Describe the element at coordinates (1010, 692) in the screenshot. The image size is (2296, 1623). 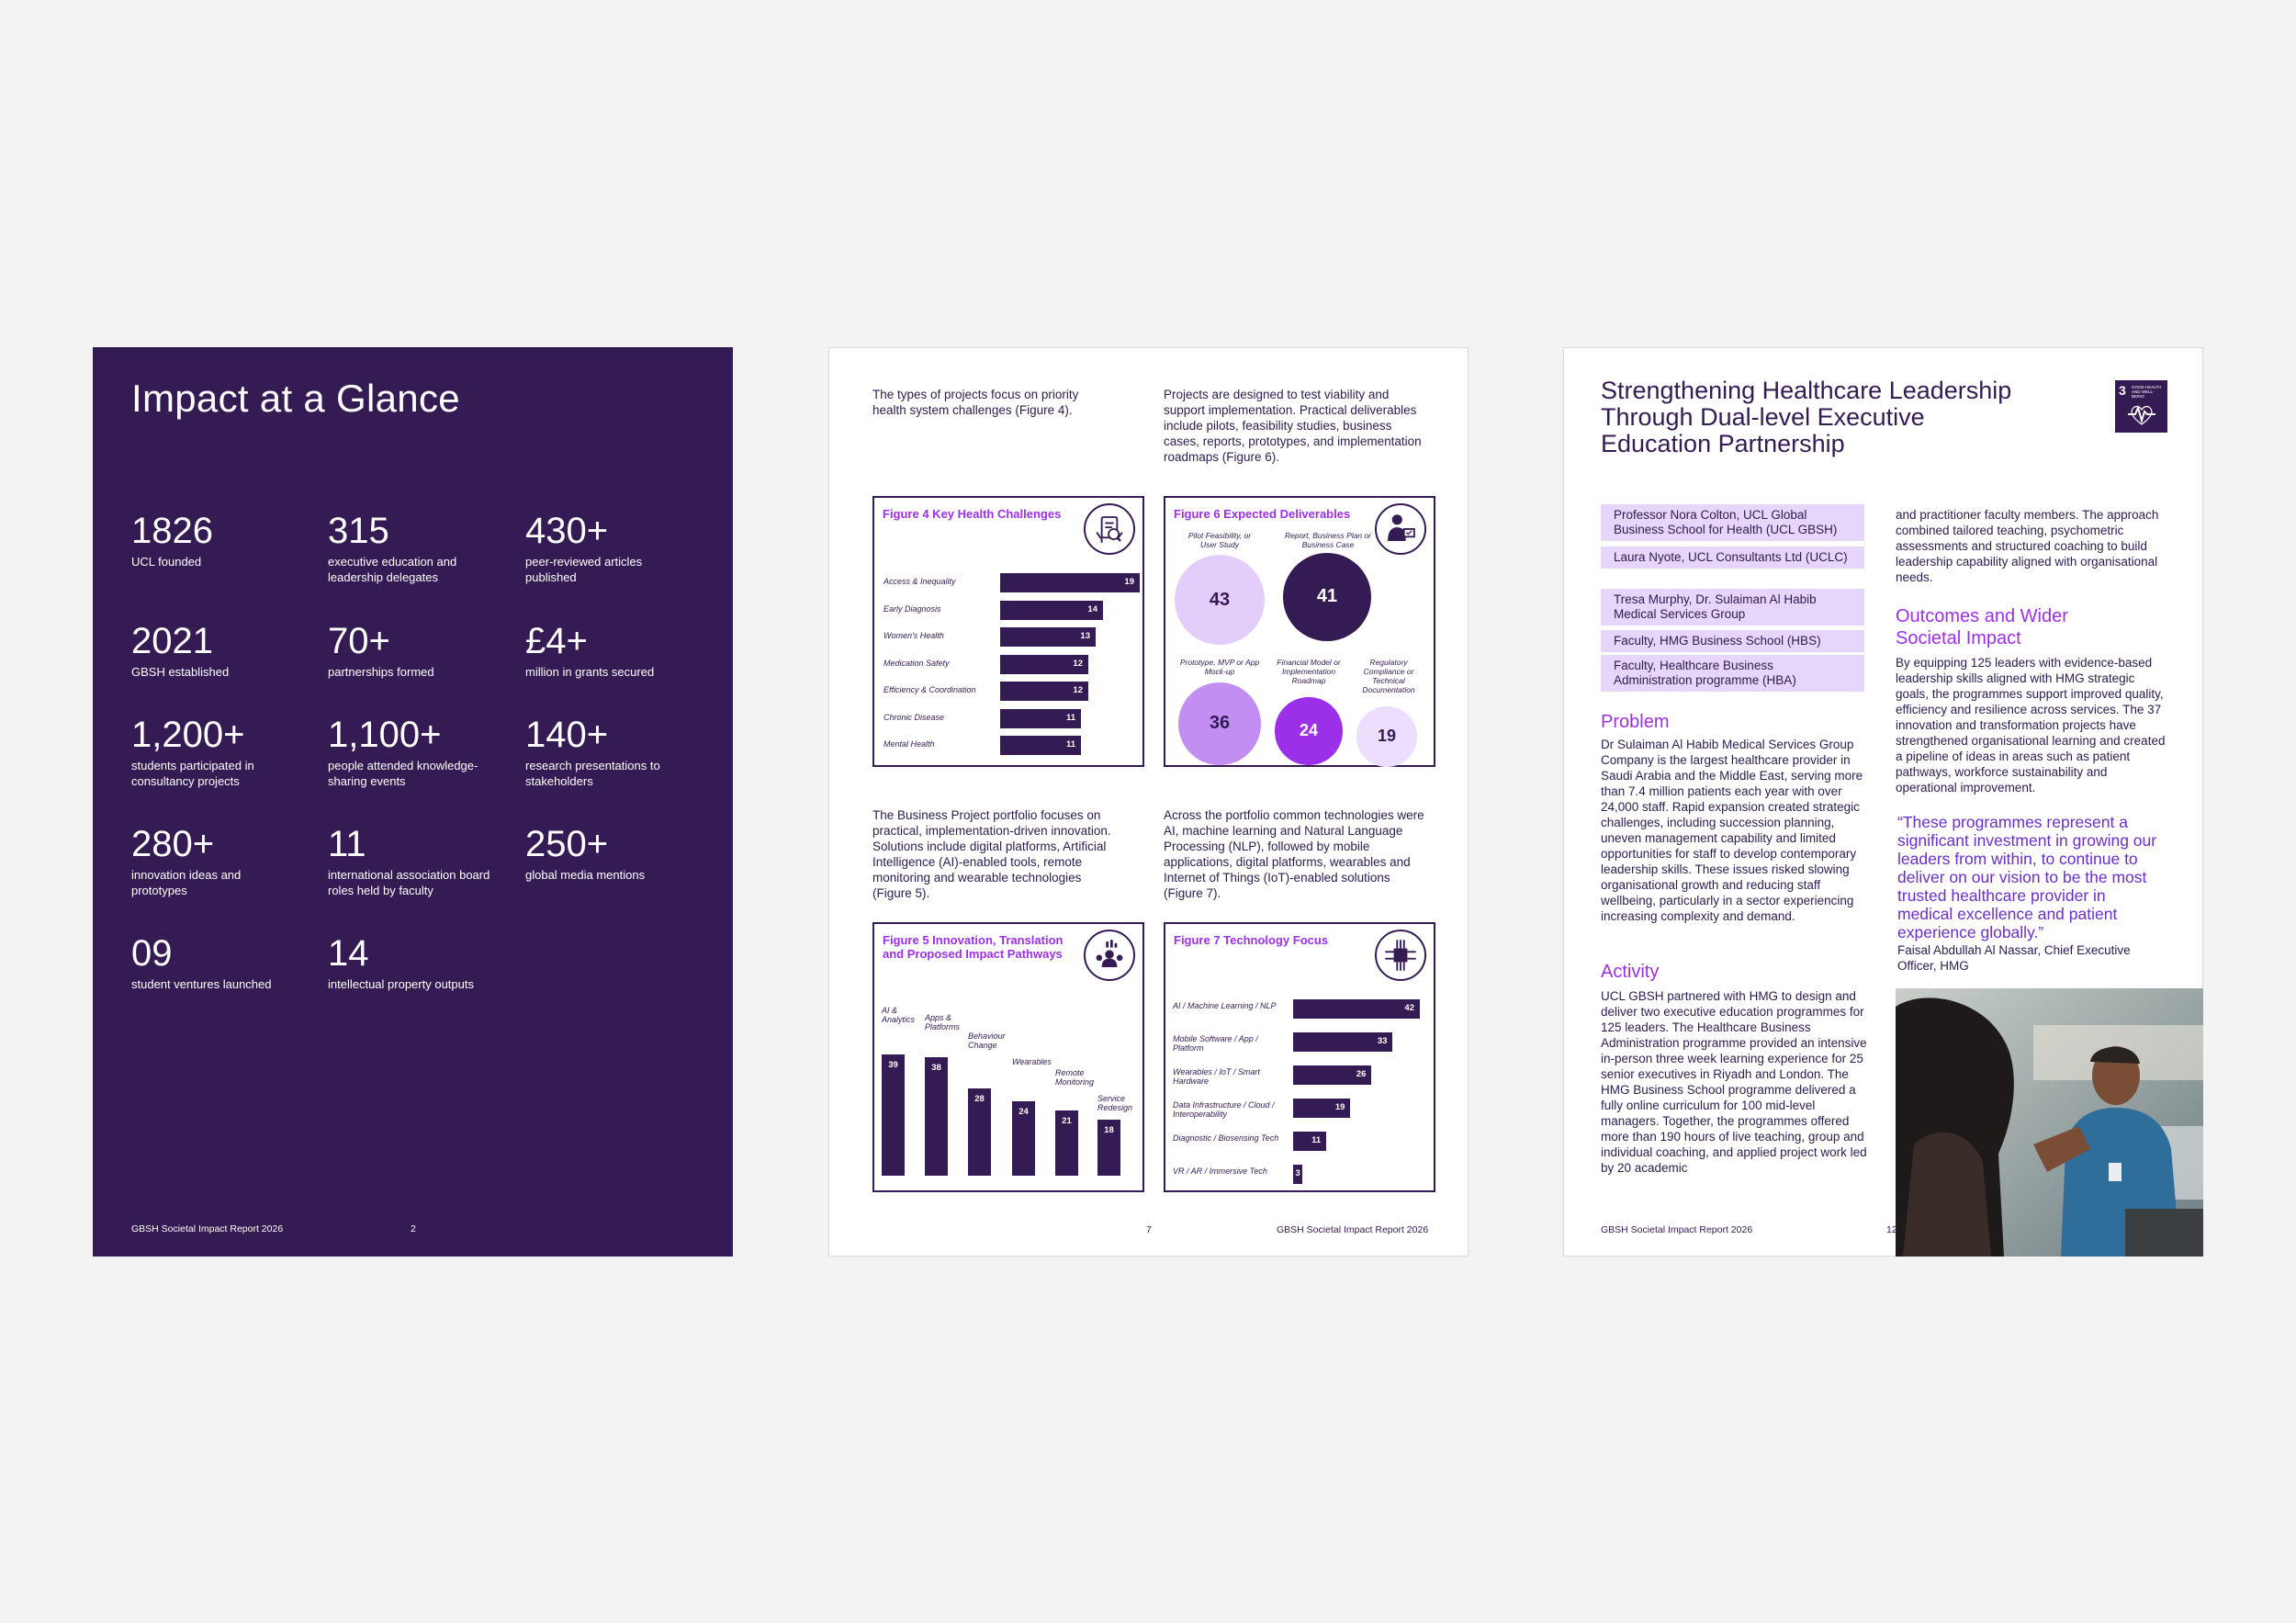
I see `bar-row: Efficiency & Coordination 12` at that location.